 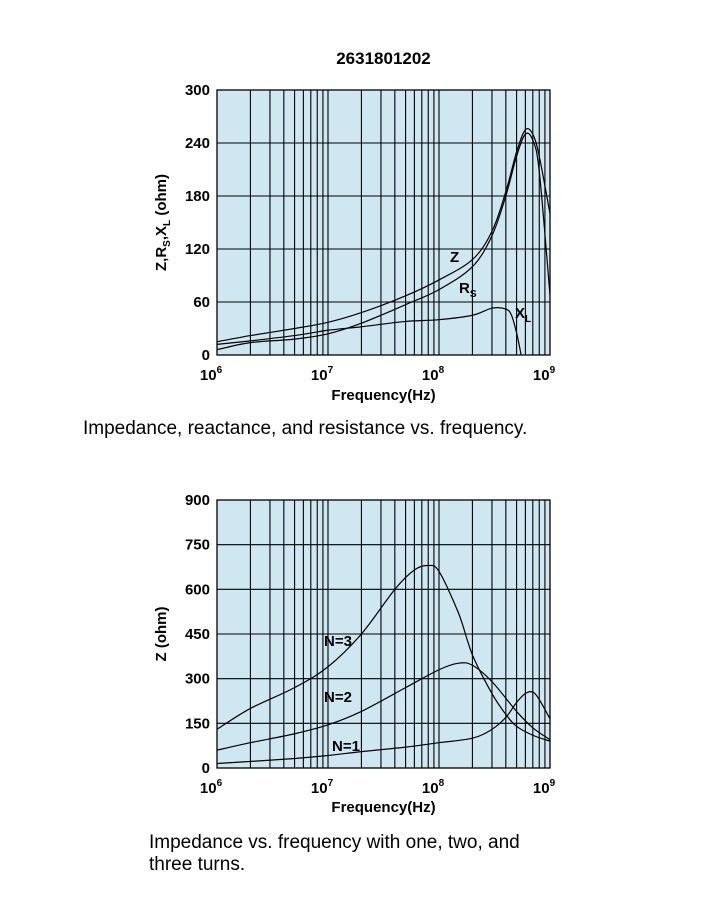 I want to click on series-line-rs, so click(x=383, y=241).